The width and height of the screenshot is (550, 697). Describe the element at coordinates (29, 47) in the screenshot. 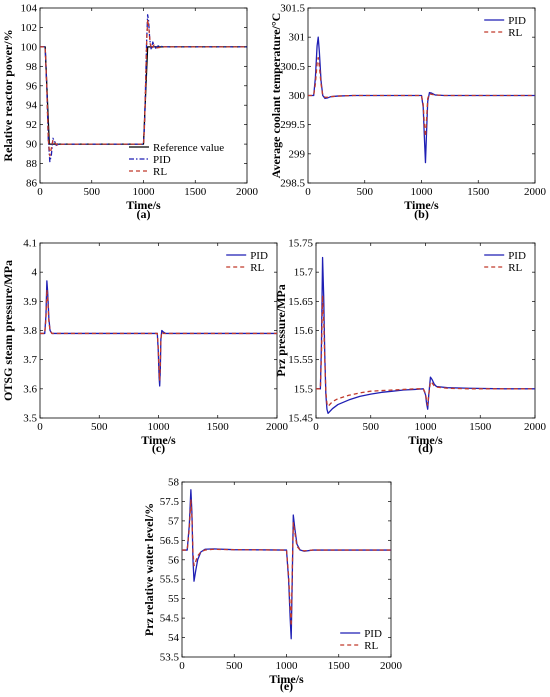

I see `y-tick-label: 100` at that location.